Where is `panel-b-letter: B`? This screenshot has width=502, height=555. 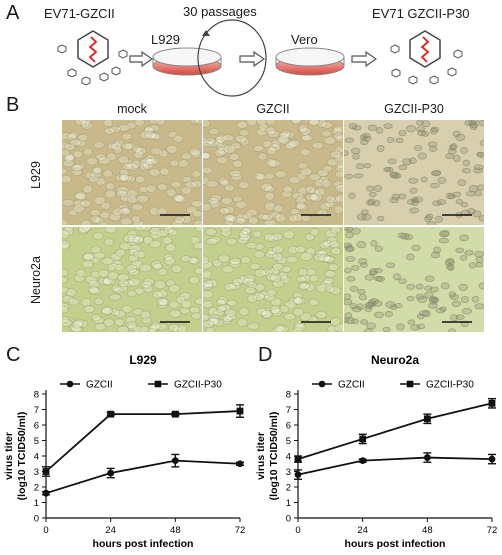 panel-b-letter: B is located at coordinates (13, 105).